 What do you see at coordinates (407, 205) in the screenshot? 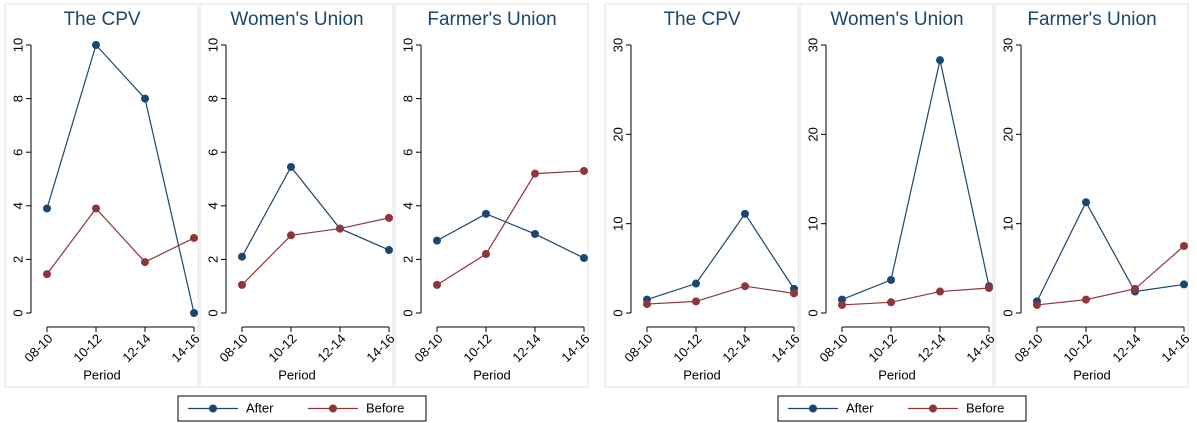
I see `y-tick-label: 4` at bounding box center [407, 205].